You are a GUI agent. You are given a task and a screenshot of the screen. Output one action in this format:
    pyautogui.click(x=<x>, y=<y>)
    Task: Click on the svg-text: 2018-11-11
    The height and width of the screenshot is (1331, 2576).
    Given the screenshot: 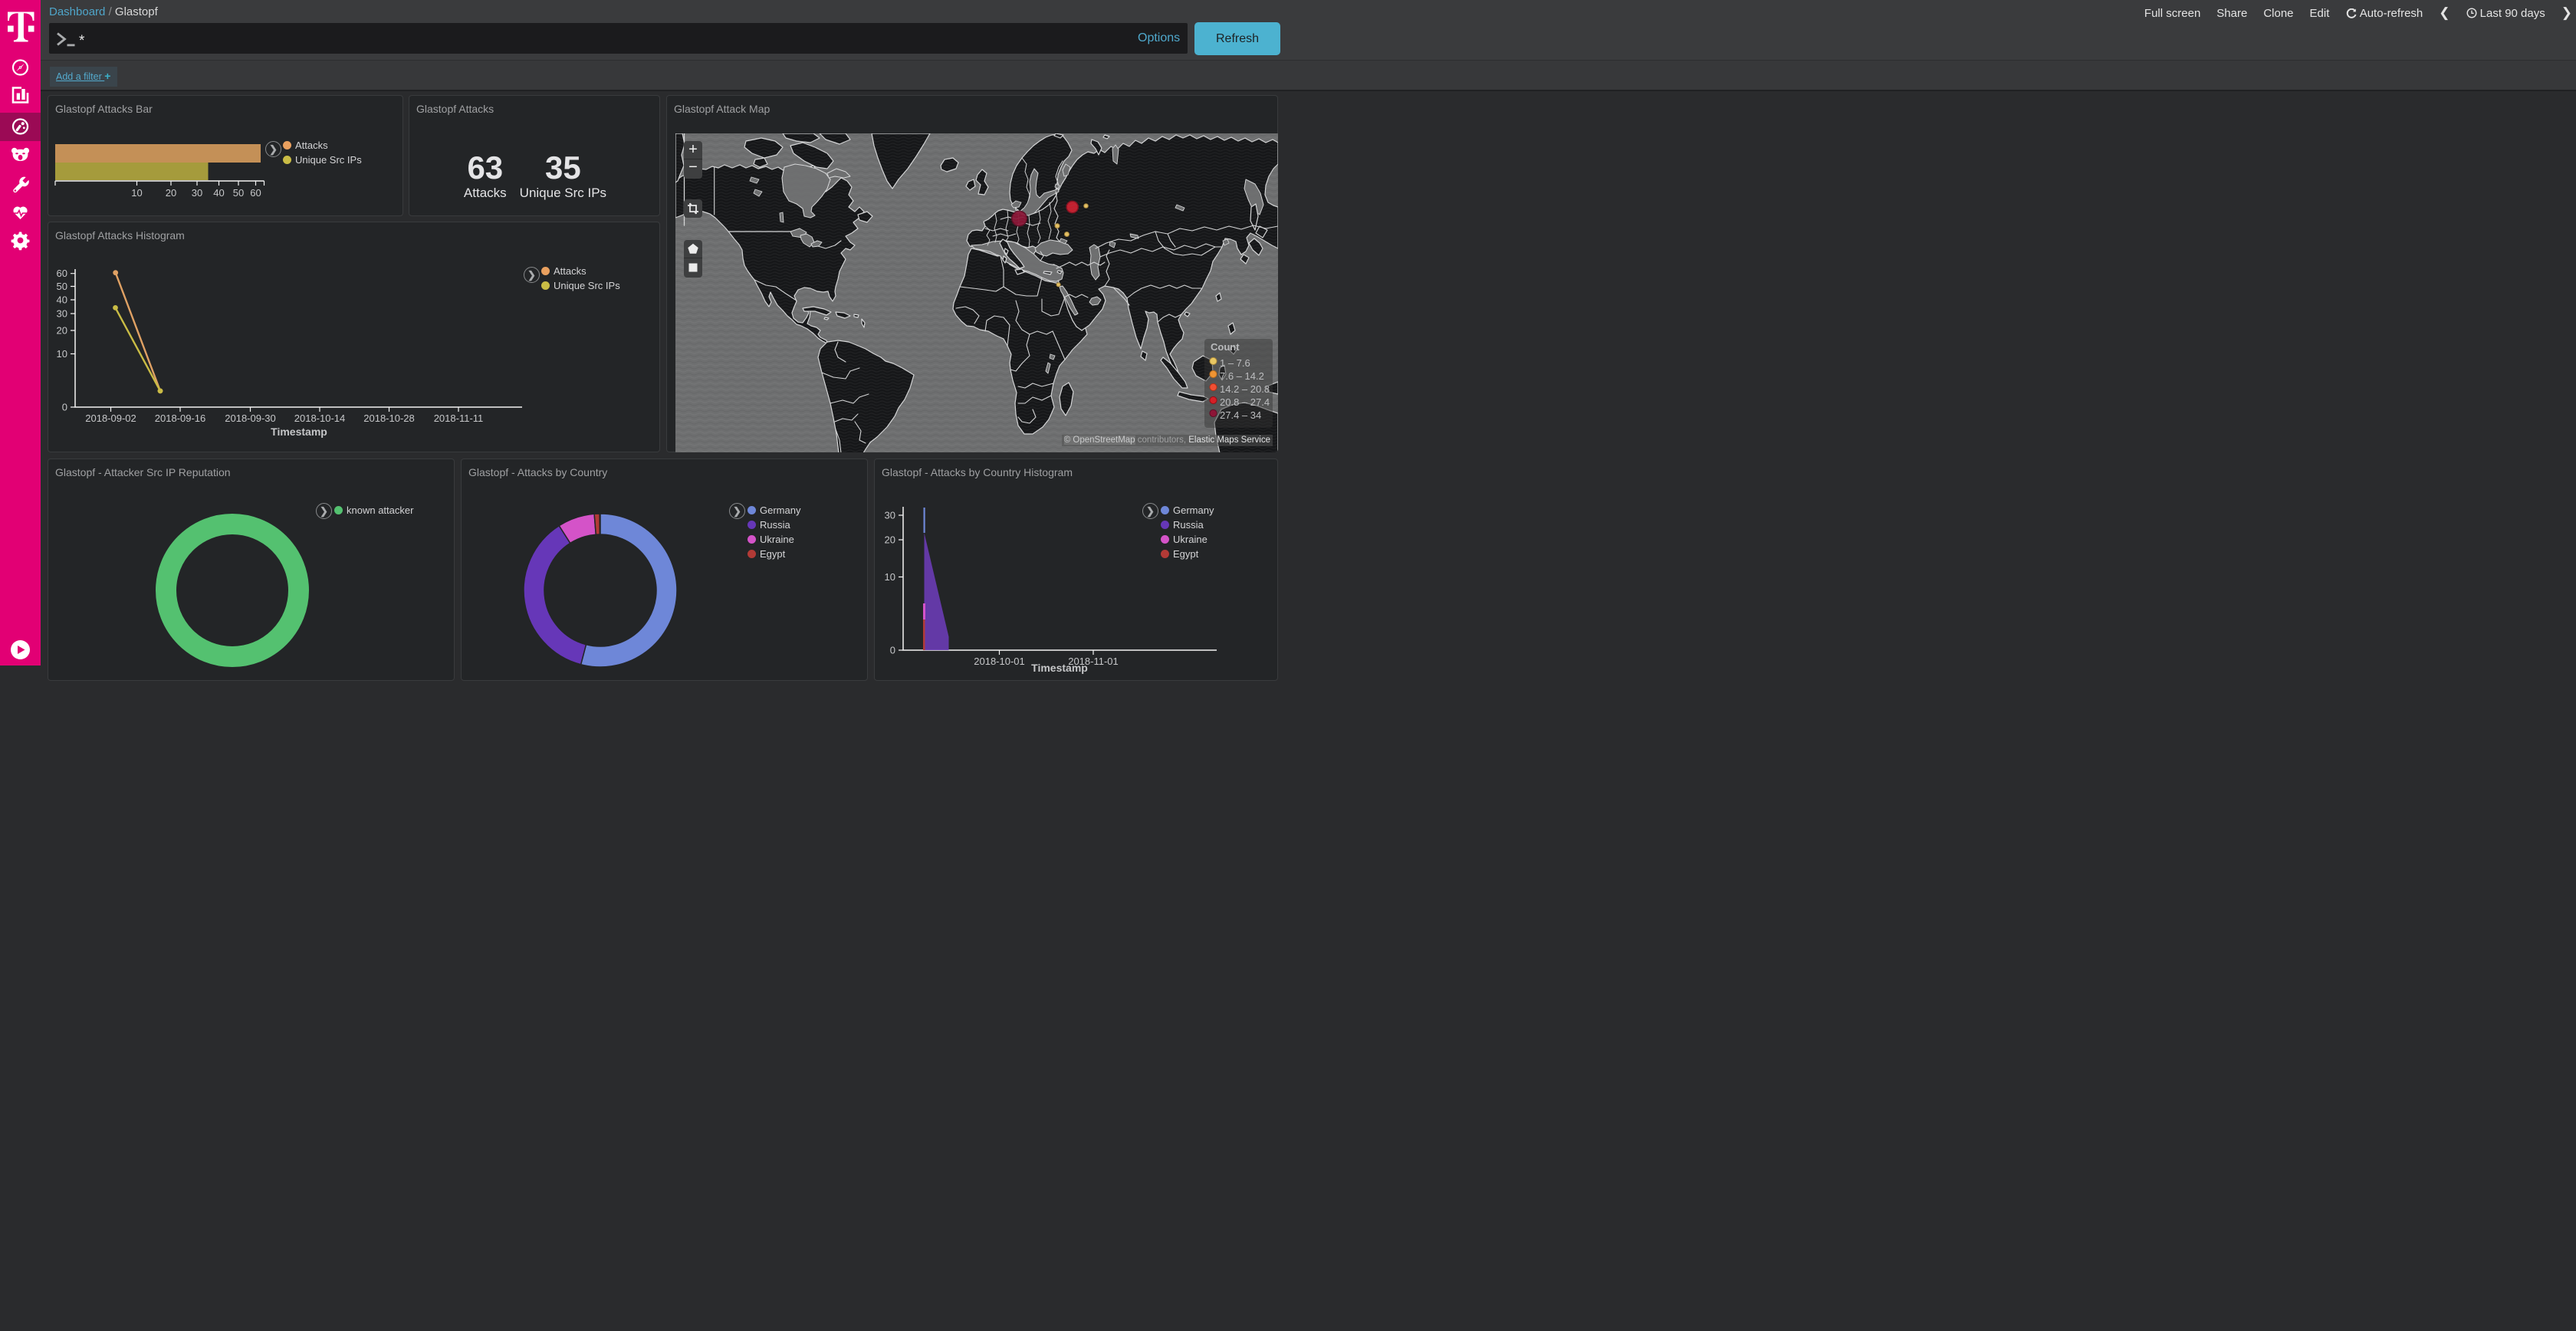 What is the action you would take?
    pyautogui.click(x=459, y=418)
    